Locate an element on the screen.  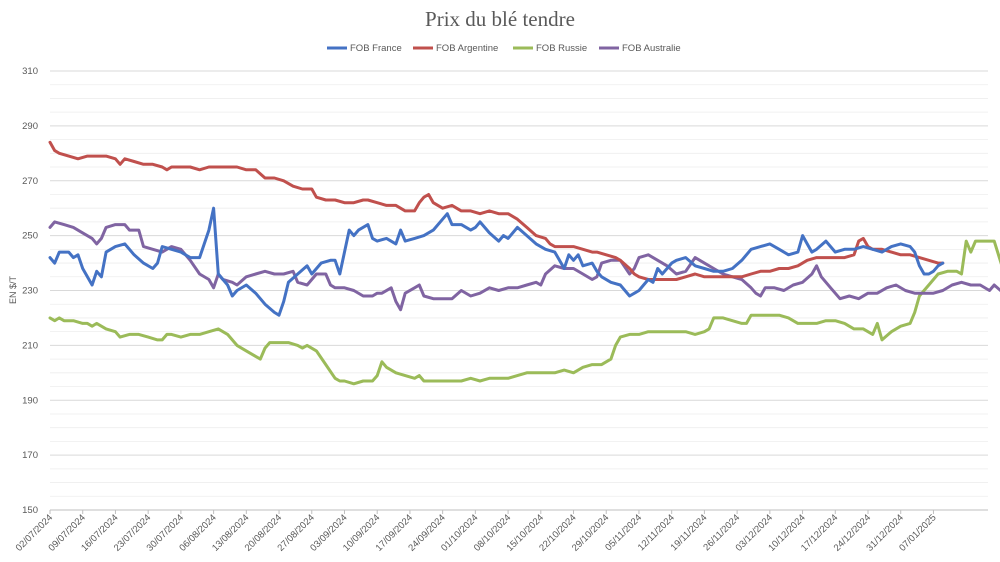
y-axis-ticks: 150 170 190 210 230 250 270 290 310 is located at coordinates (30, 291).